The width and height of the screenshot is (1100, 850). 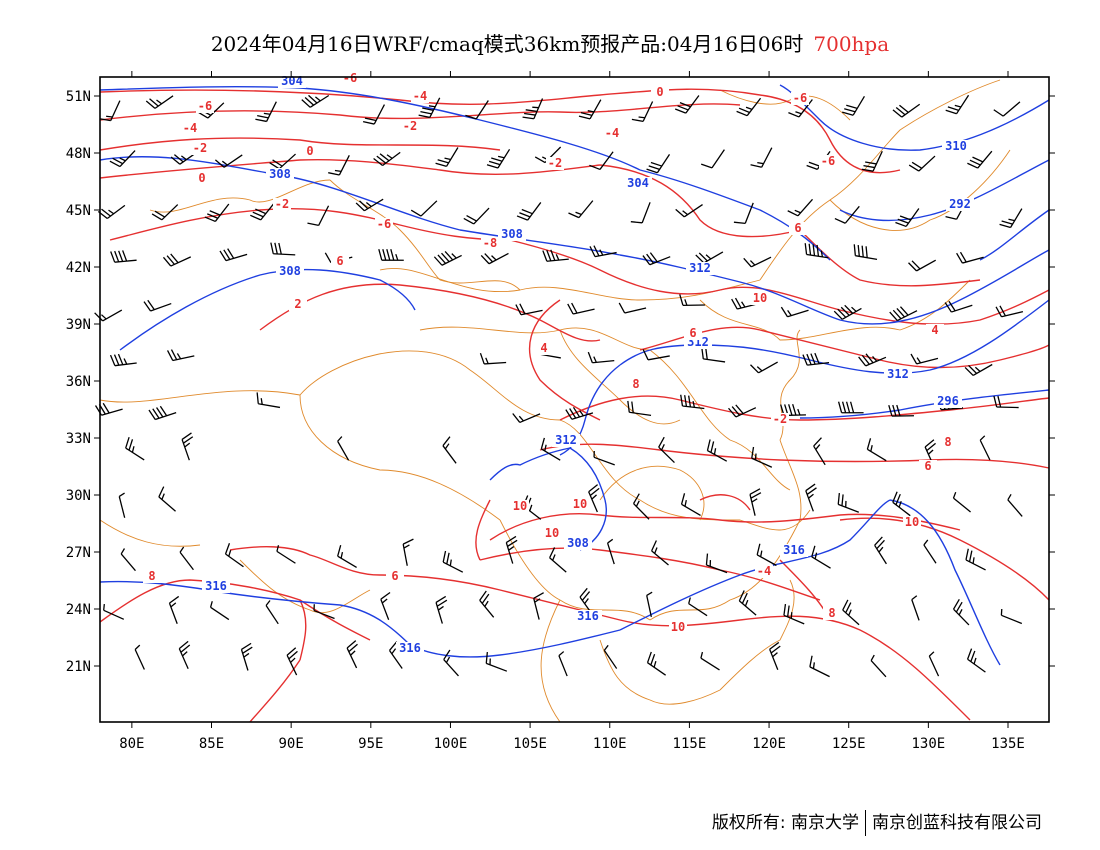 I want to click on lon-label: 125E, so click(x=849, y=744).